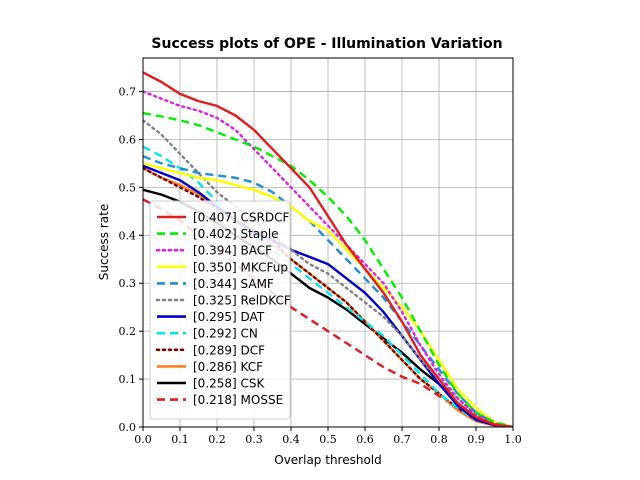 The height and width of the screenshot is (480, 640). What do you see at coordinates (236, 234) in the screenshot?
I see `legend-entry-label: [0.402] Staple` at bounding box center [236, 234].